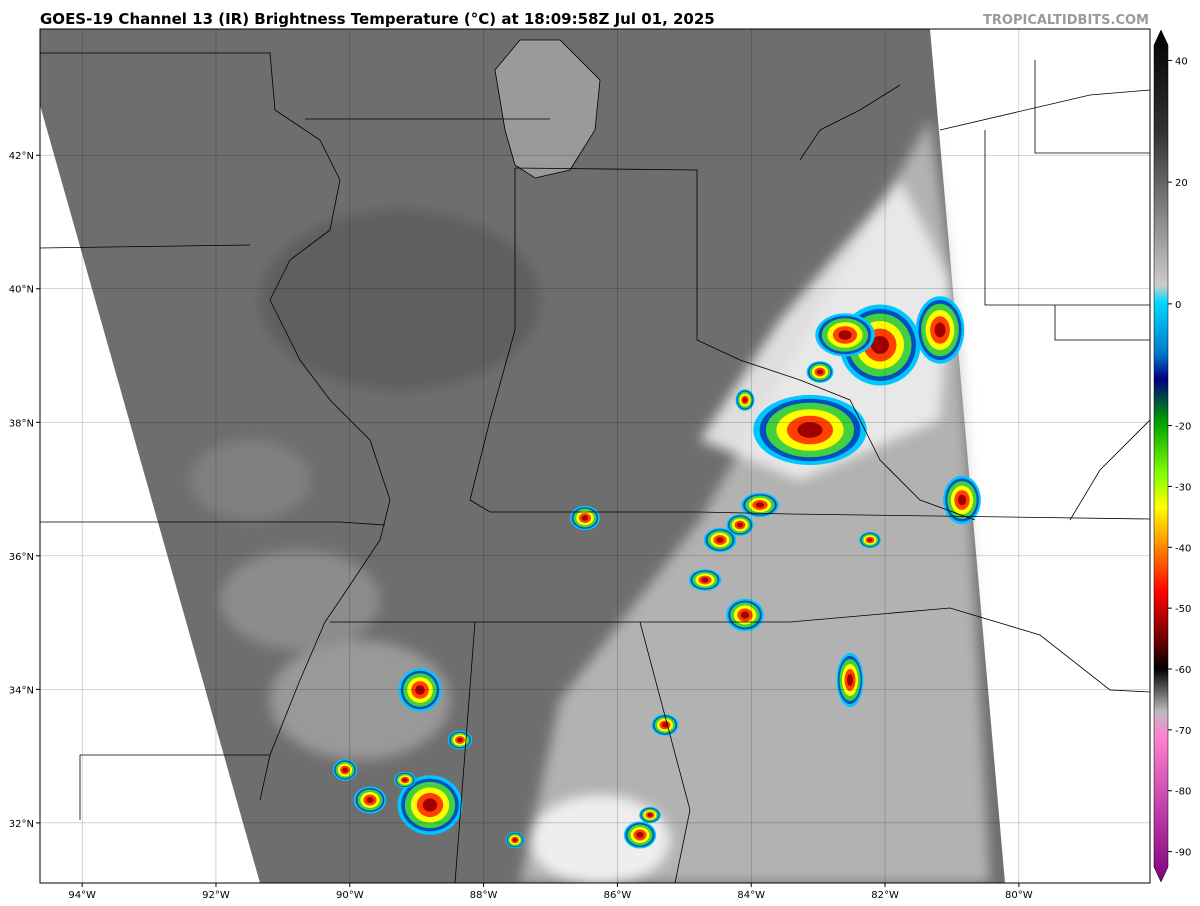 This screenshot has height=906, width=1200. What do you see at coordinates (1183, 670) in the screenshot?
I see `colorbar-label: -60` at bounding box center [1183, 670].